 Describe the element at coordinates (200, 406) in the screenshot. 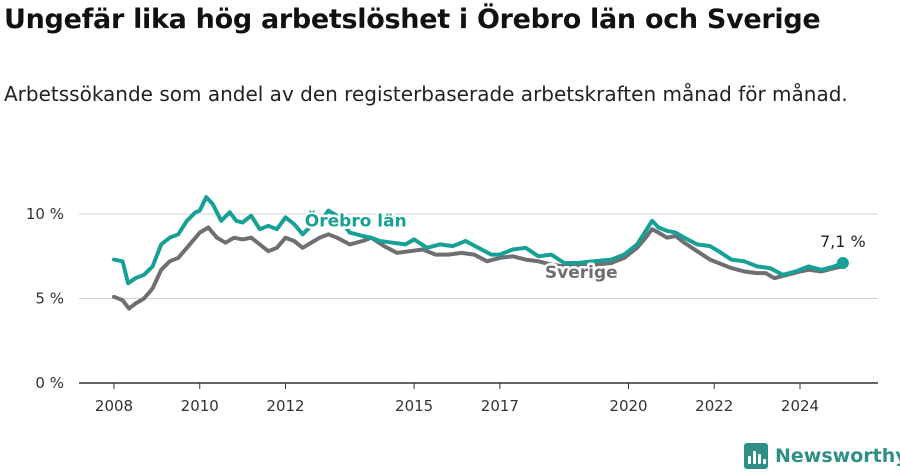

I see `x-tick-label: 2010` at that location.